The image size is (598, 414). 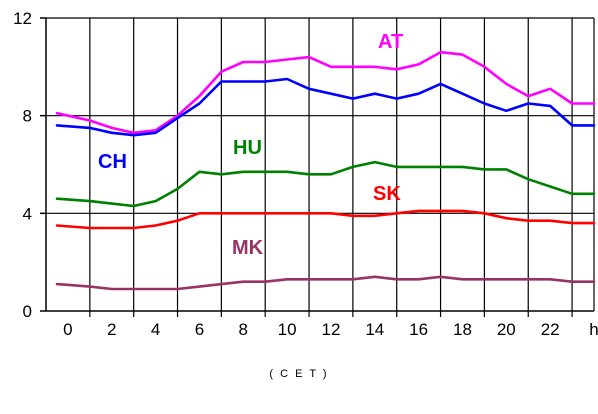 I want to click on series-line-mk, so click(x=325, y=283).